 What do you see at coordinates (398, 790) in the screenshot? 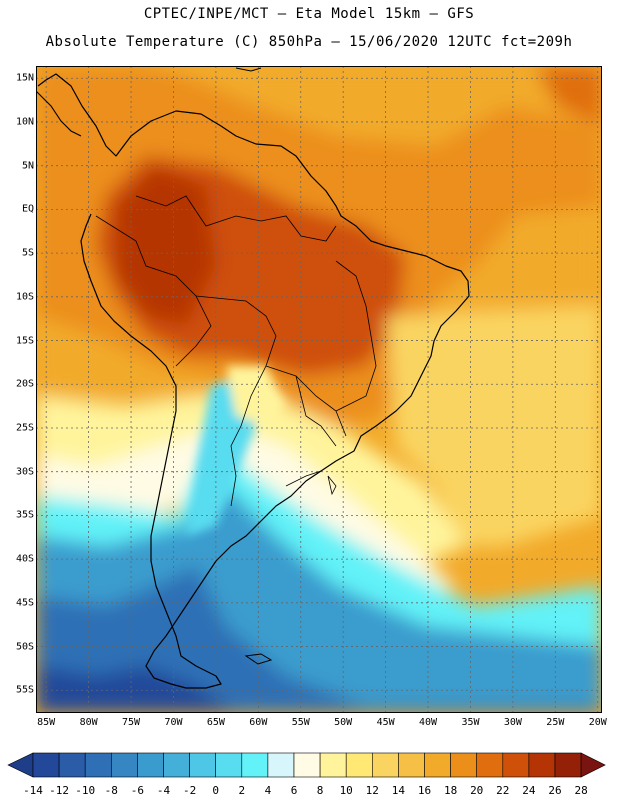
I see `colorbar-tick-label: 14` at bounding box center [398, 790].